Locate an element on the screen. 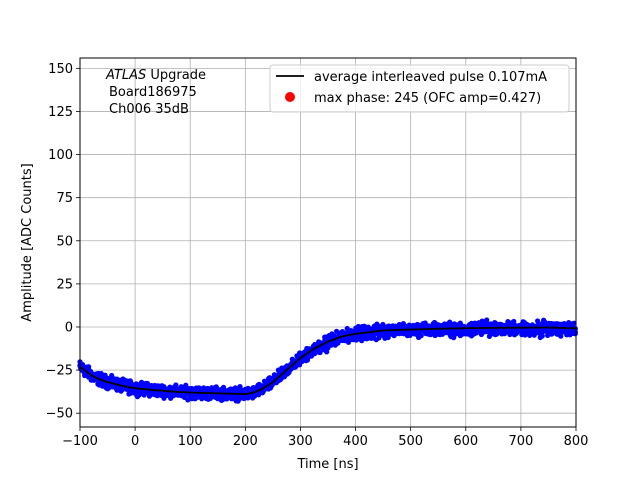 Image resolution: width=640 pixels, height=480 pixels. y-tick-label: −25 is located at coordinates (59, 371).